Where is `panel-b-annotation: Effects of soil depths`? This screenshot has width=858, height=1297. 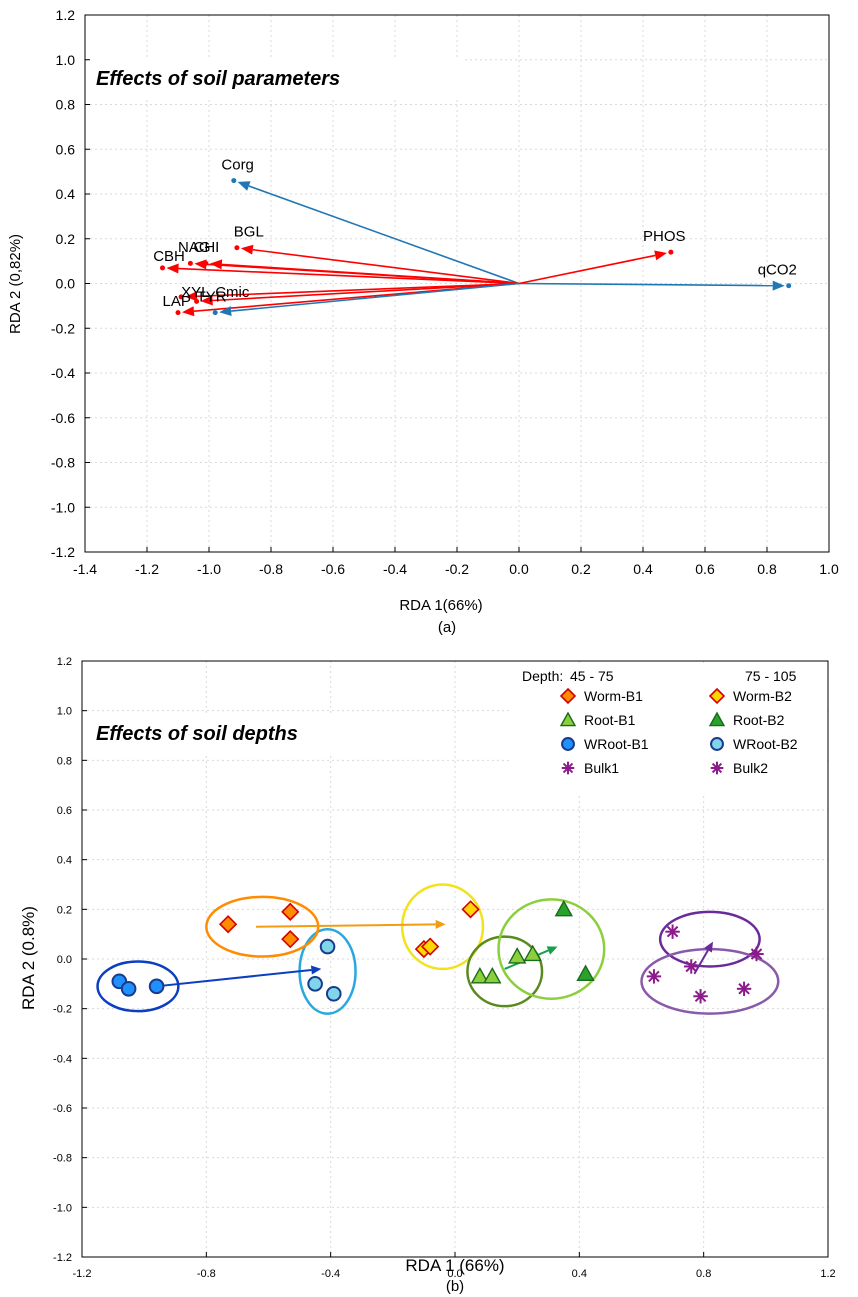
panel-b-annotation: Effects of soil depths is located at coordinates (197, 734).